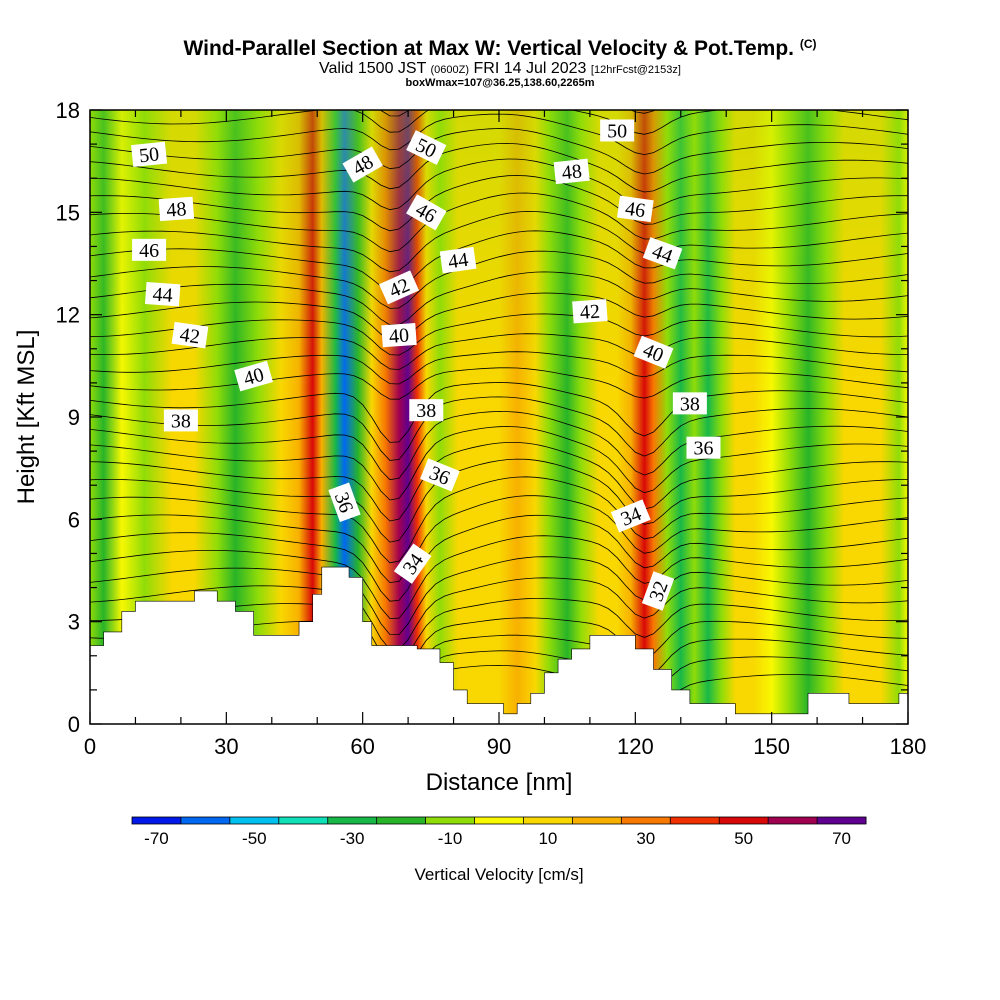 The height and width of the screenshot is (1000, 1000). I want to click on y-axis-label: Height [Kft MSL], so click(26, 417).